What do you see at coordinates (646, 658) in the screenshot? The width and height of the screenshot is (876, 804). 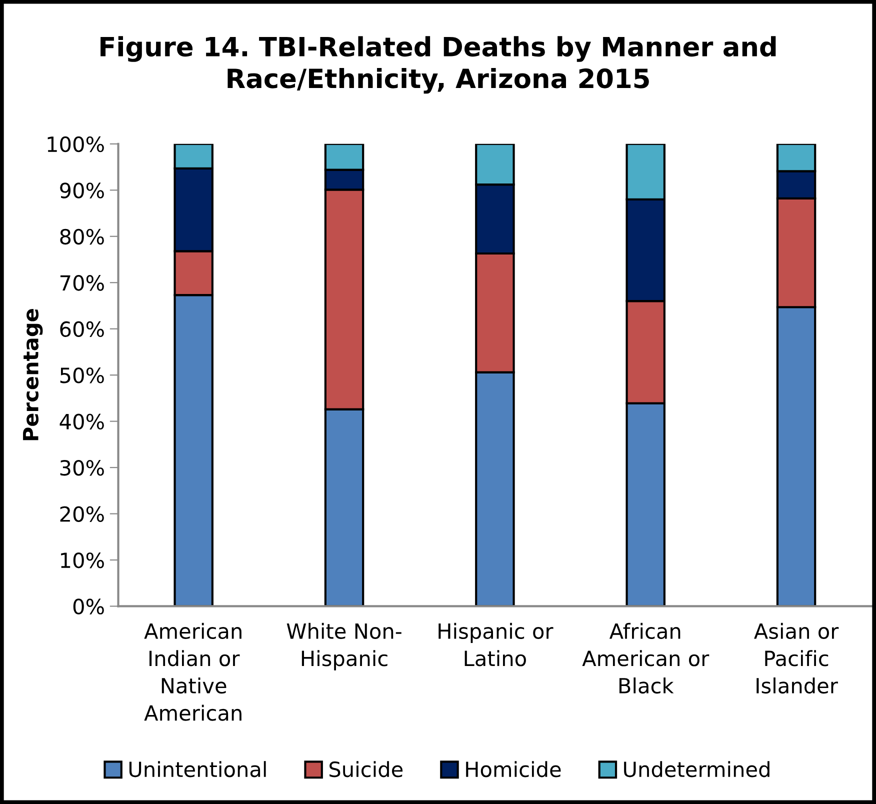 I see `x-tick-label: African American or Black` at bounding box center [646, 658].